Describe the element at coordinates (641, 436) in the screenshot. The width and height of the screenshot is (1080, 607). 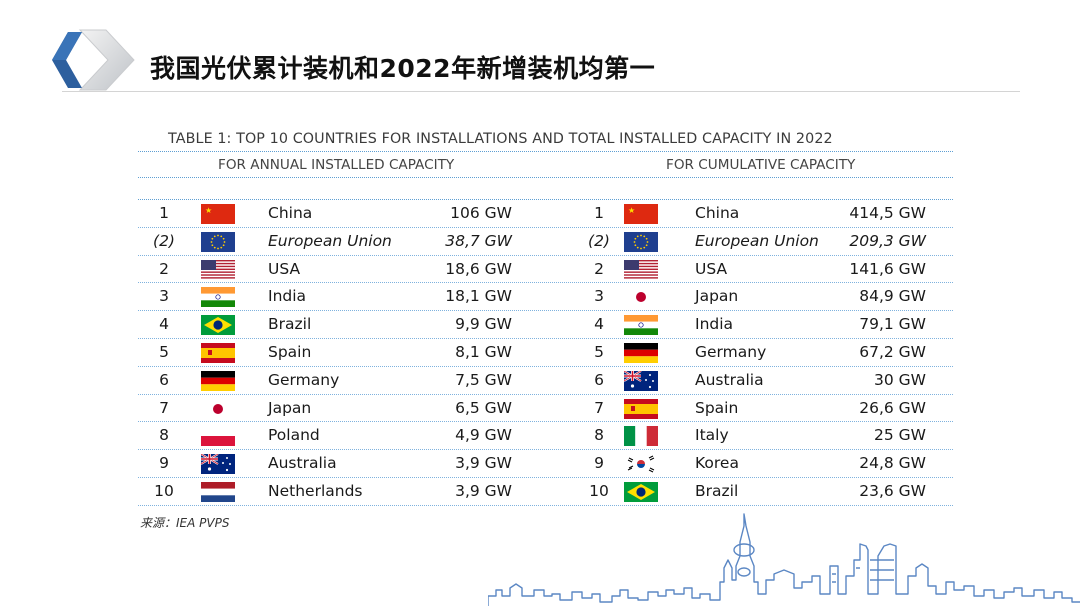
I see `italy-flag-icon` at that location.